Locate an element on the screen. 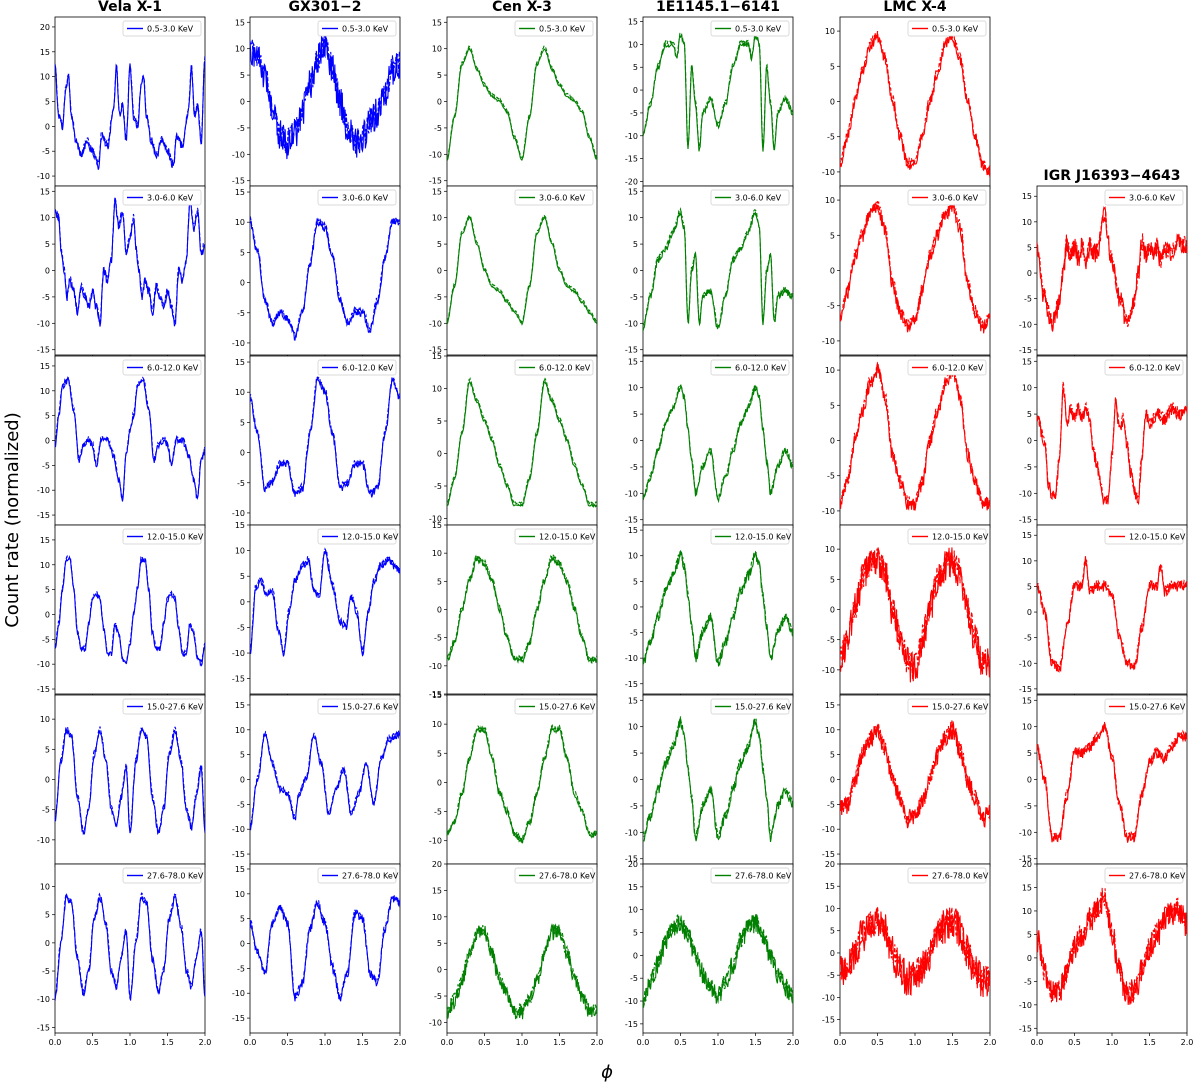  legend-label: 0.5-3.0 KeV is located at coordinates (758, 29).